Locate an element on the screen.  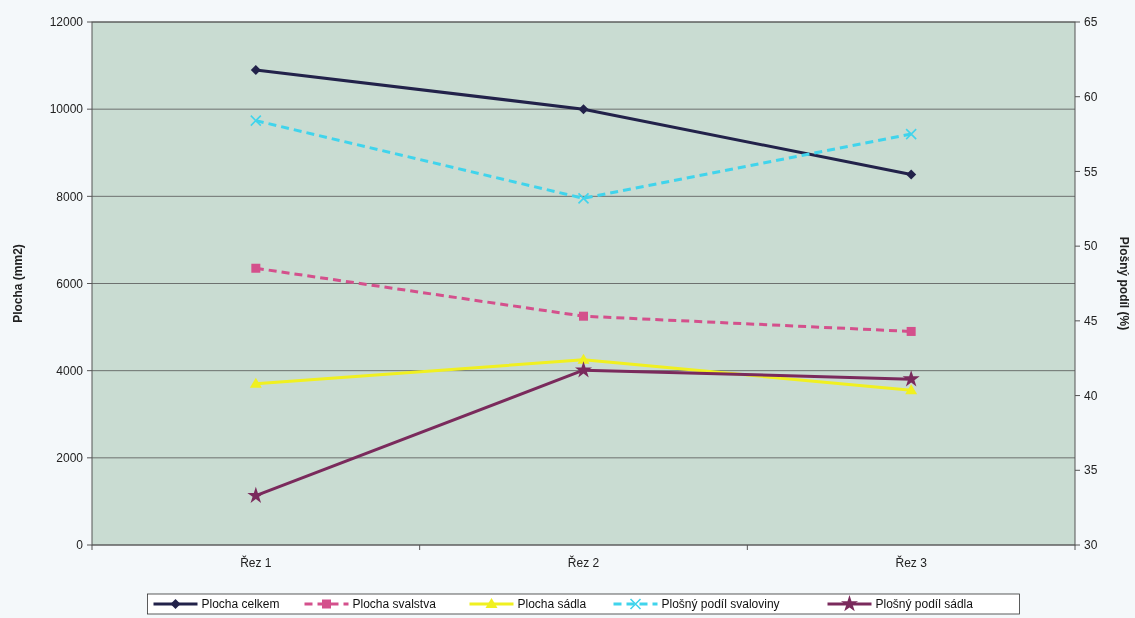
y2-tick-label: 60 is located at coordinates (1091, 96).